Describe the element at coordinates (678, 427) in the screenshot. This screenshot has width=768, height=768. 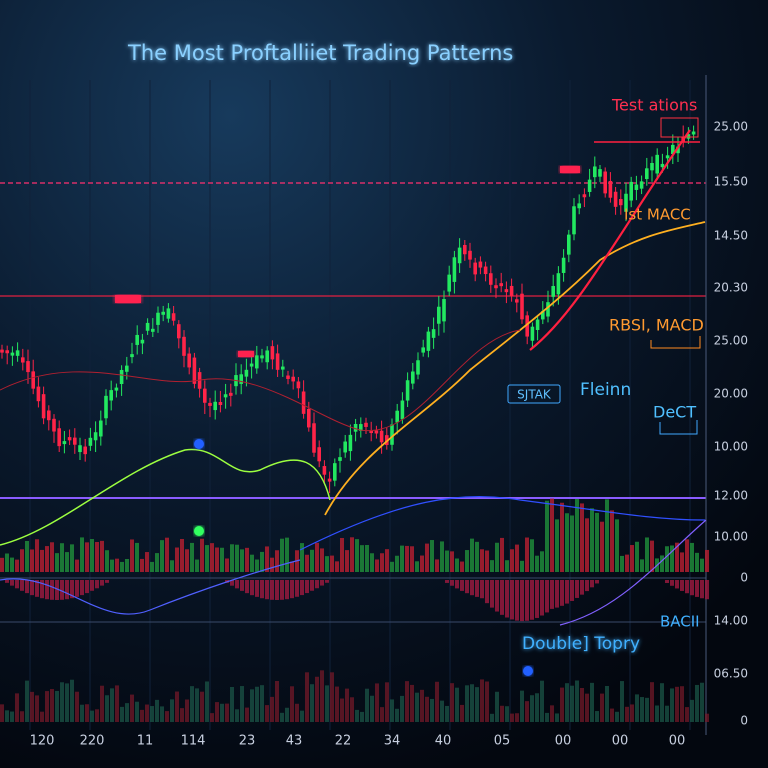
I see `annotation-bracket` at that location.